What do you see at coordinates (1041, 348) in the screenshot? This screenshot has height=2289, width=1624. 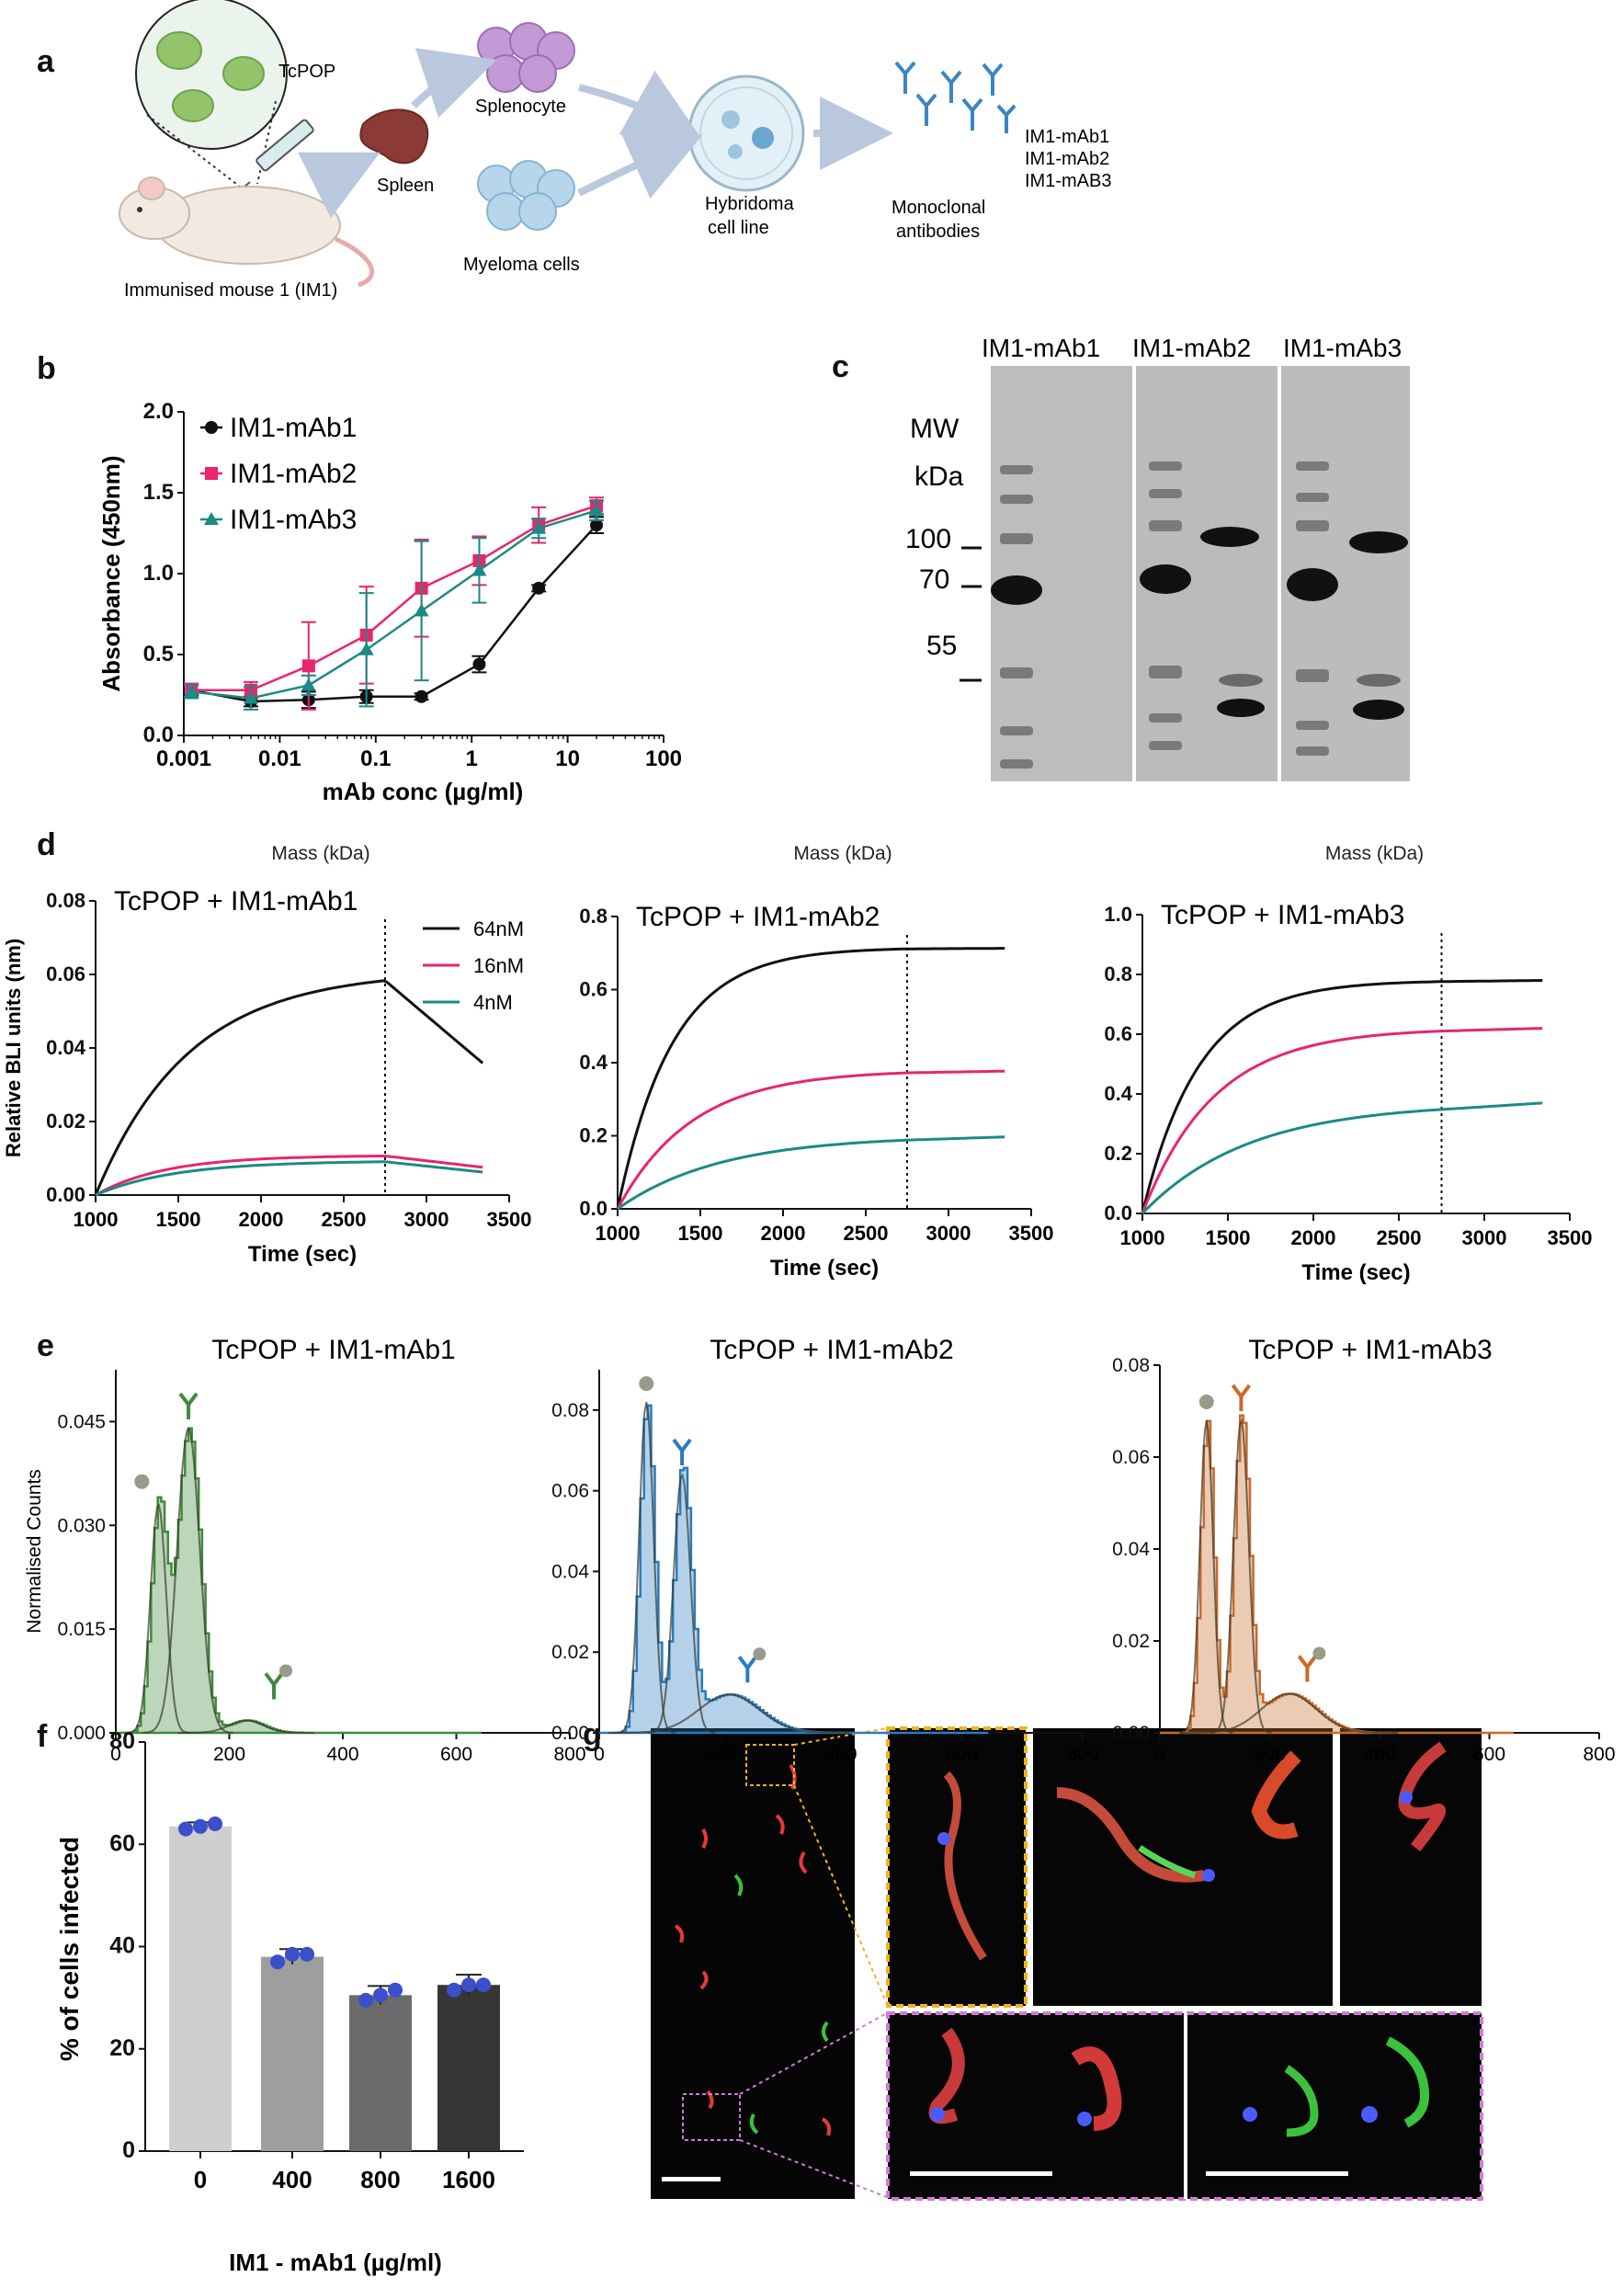 I see `blot-lane-label-1: IM1-mAb1` at bounding box center [1041, 348].